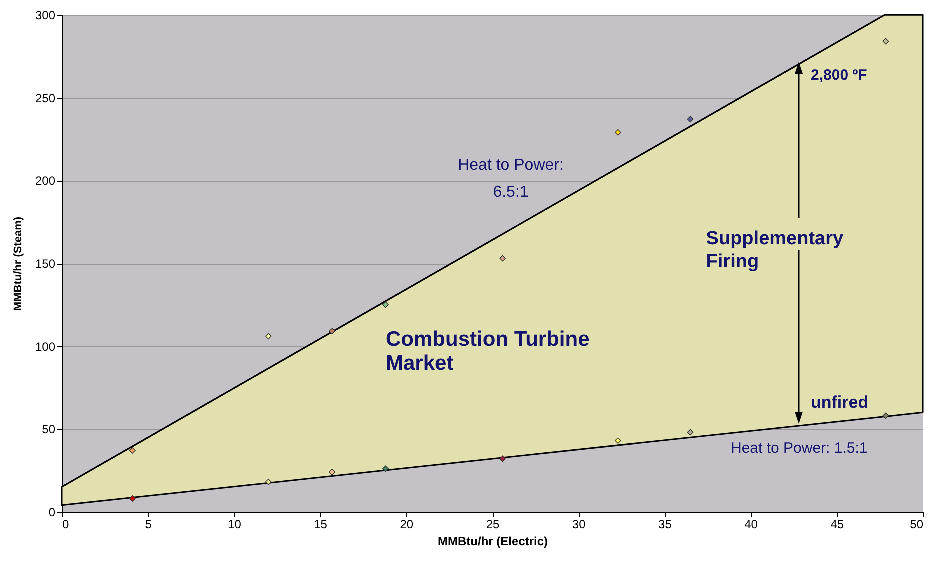 This screenshot has width=933, height=566. I want to click on y-tick-label: 150, so click(45, 264).